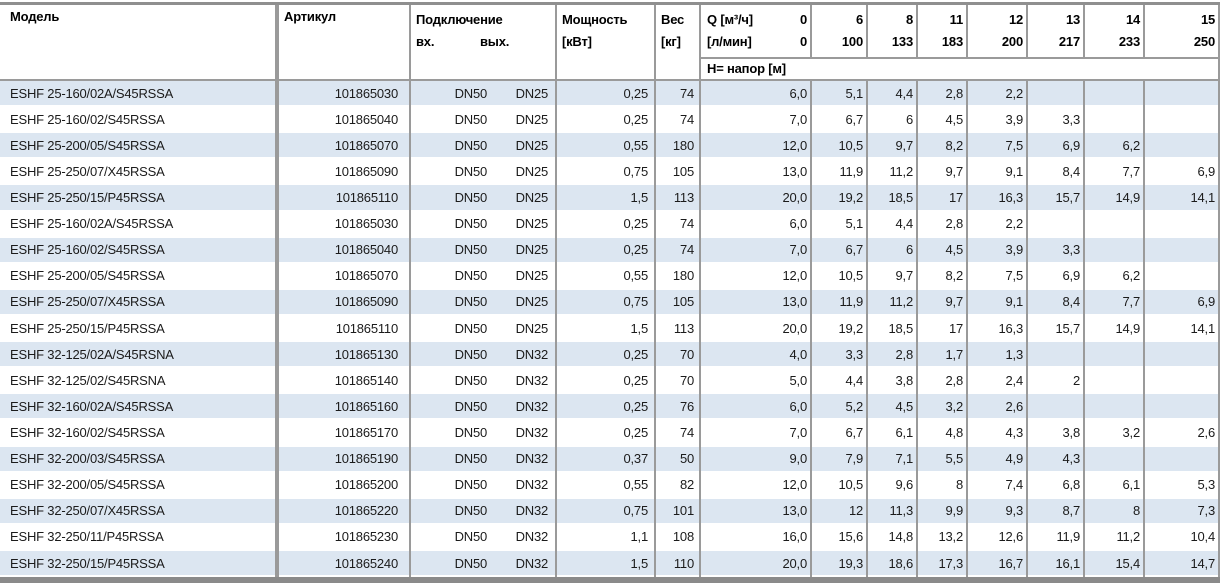 The height and width of the screenshot is (586, 1220). I want to click on power-cell: 0,75, so click(635, 511).